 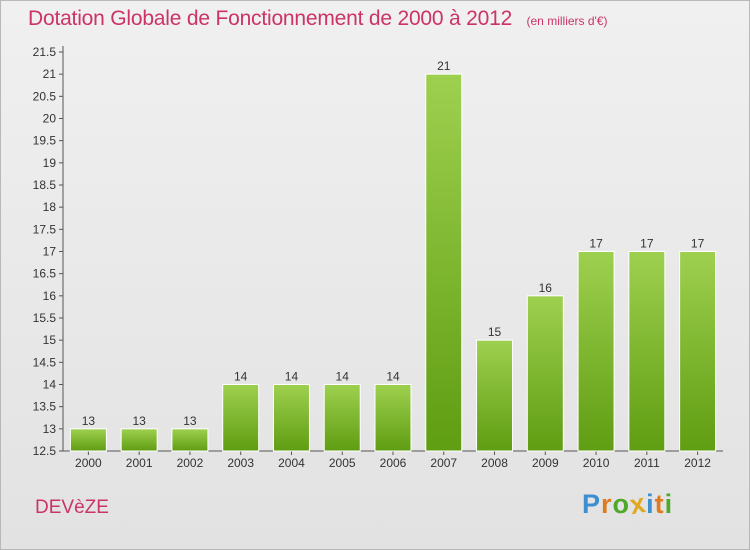 What do you see at coordinates (291, 418) in the screenshot?
I see `bar-2004` at bounding box center [291, 418].